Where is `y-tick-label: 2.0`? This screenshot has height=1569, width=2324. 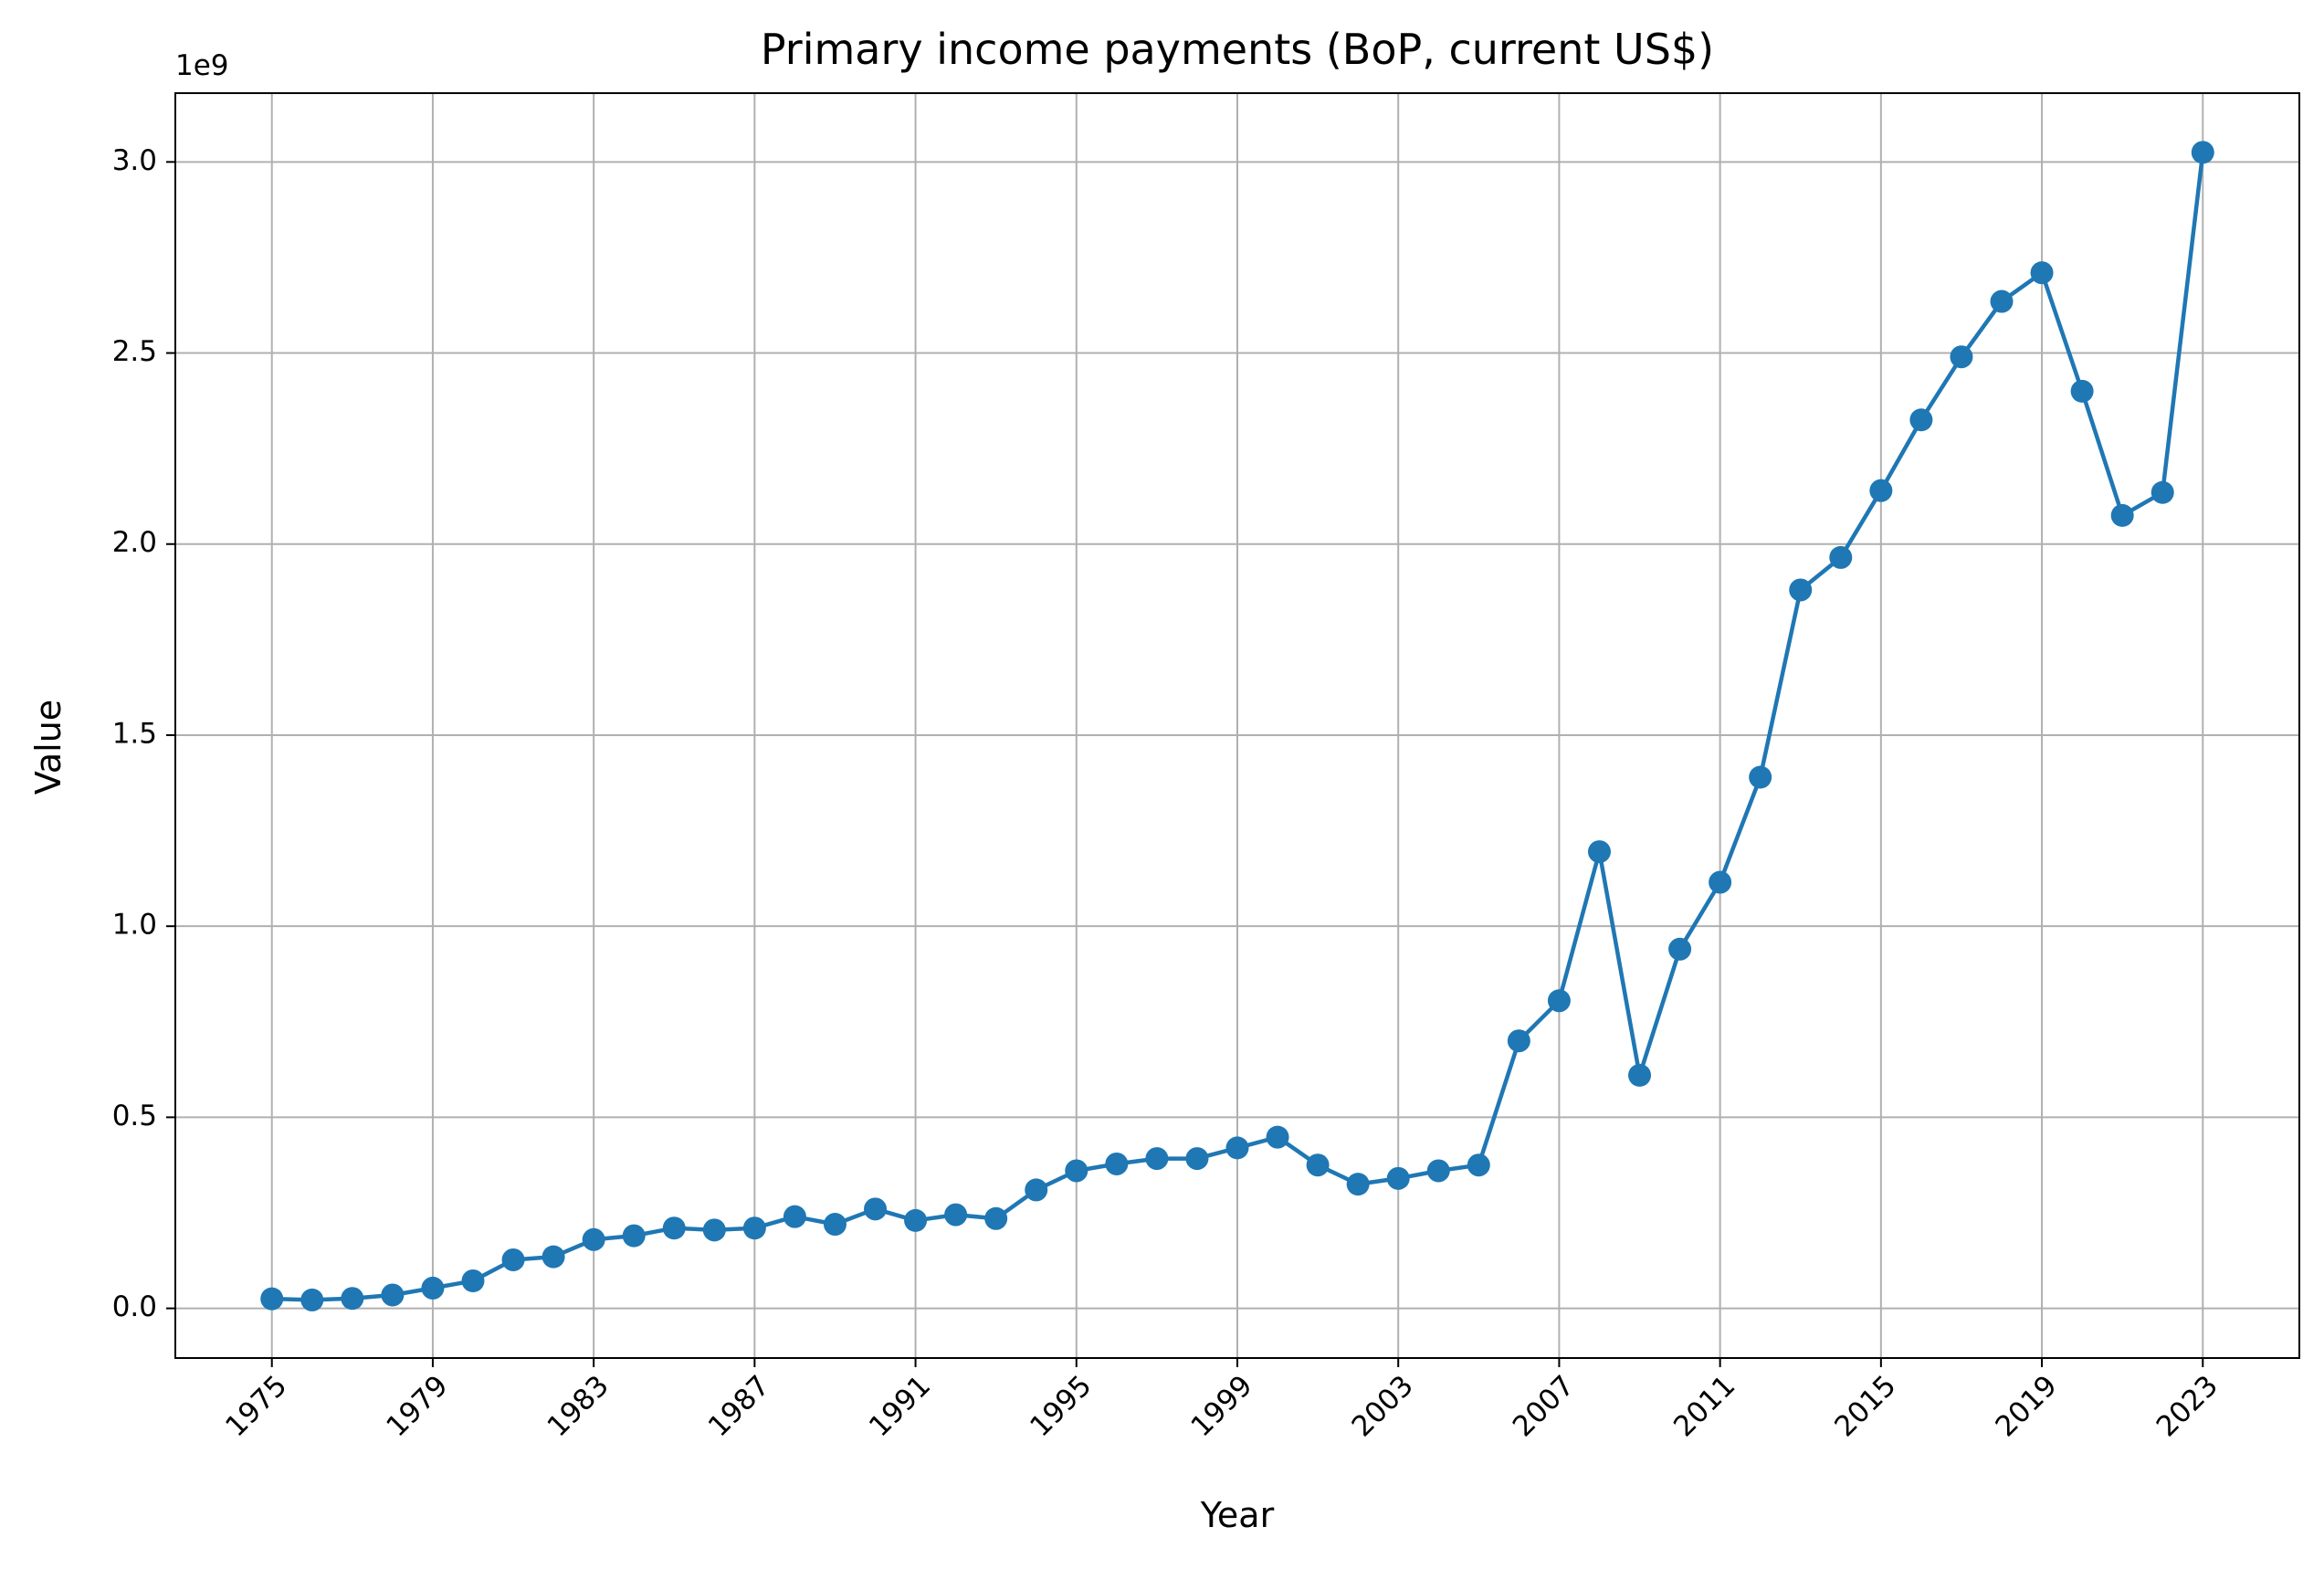
y-tick-label: 2.0 is located at coordinates (134, 542).